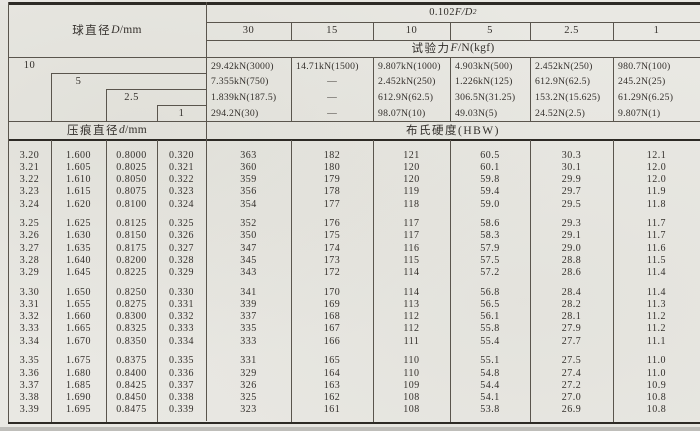 This screenshot has width=700, height=431. Describe the element at coordinates (332, 341) in the screenshot. I see `hardness-value-cell: 166` at that location.